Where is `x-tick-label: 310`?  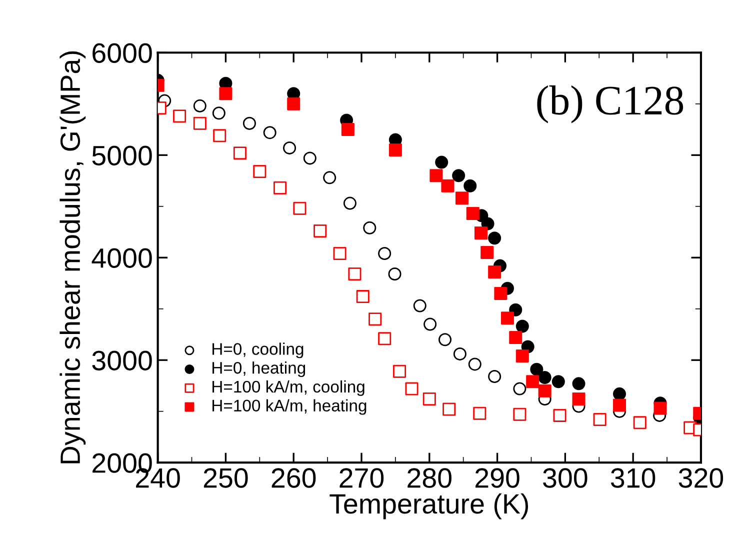 x-tick-label: 310 is located at coordinates (633, 478).